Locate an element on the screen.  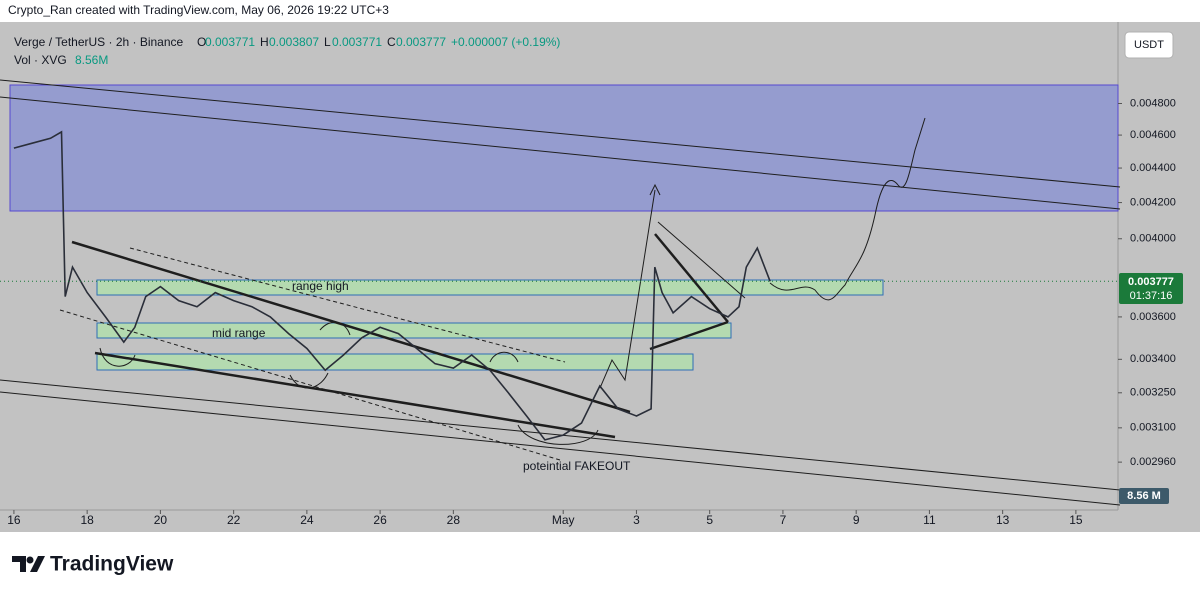
footer is located at coordinates (600, 563).